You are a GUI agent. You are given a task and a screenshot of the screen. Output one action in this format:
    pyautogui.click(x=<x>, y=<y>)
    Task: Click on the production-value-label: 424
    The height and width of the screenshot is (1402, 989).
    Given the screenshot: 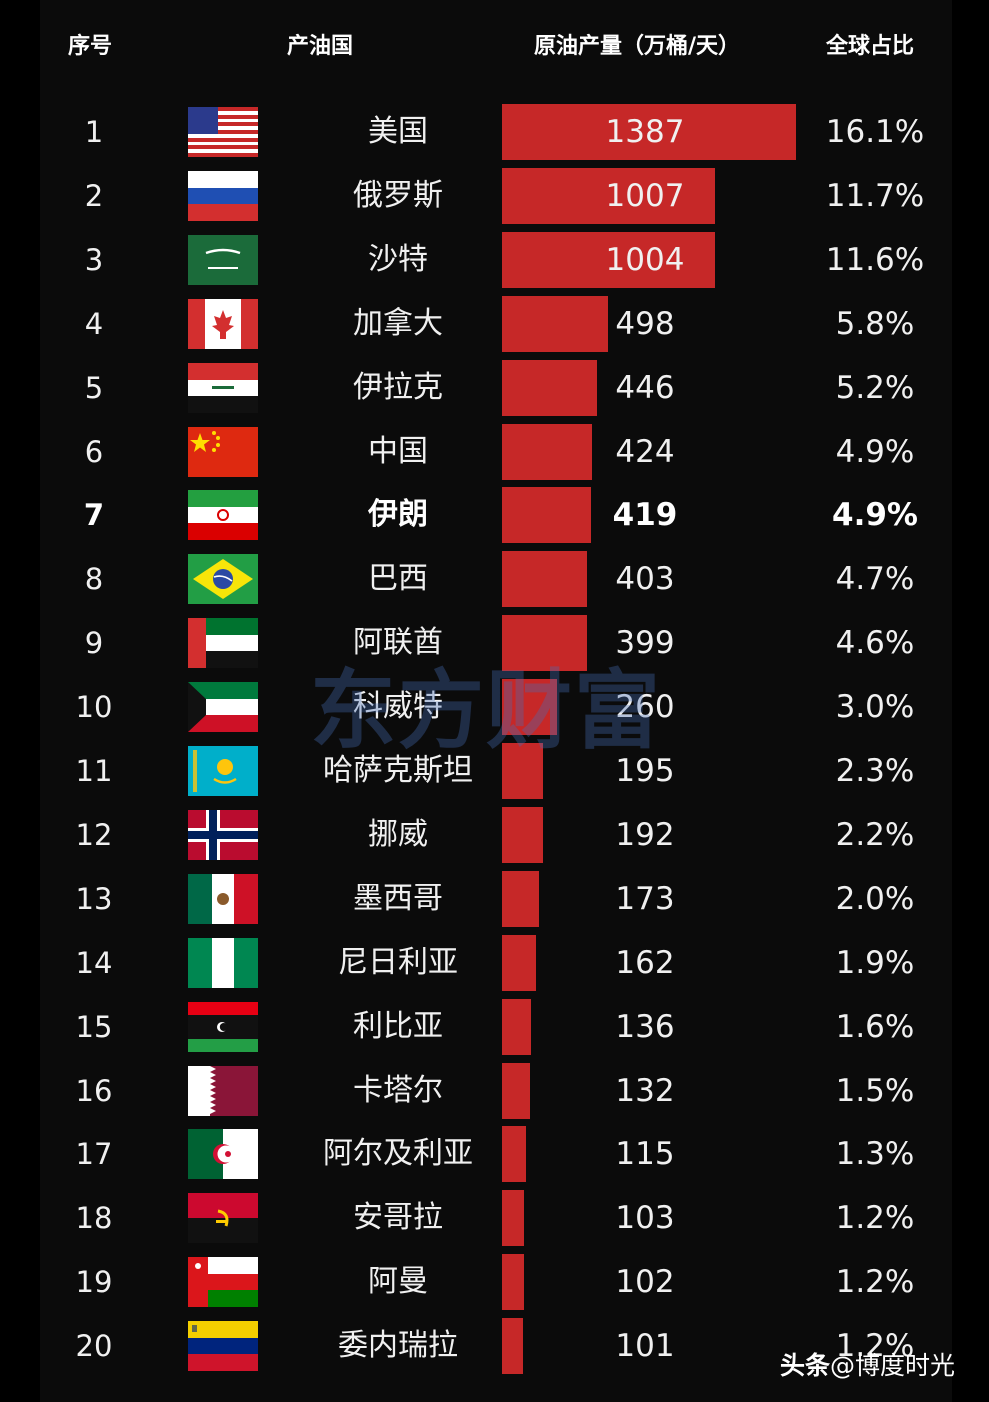 What is the action you would take?
    pyautogui.click(x=645, y=451)
    